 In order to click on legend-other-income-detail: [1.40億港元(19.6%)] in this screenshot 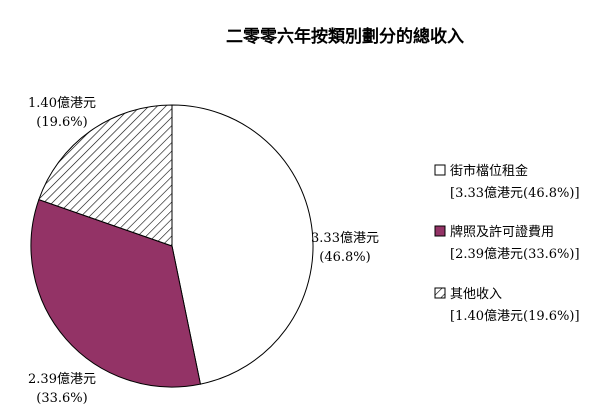, I will do `click(515, 316)`.